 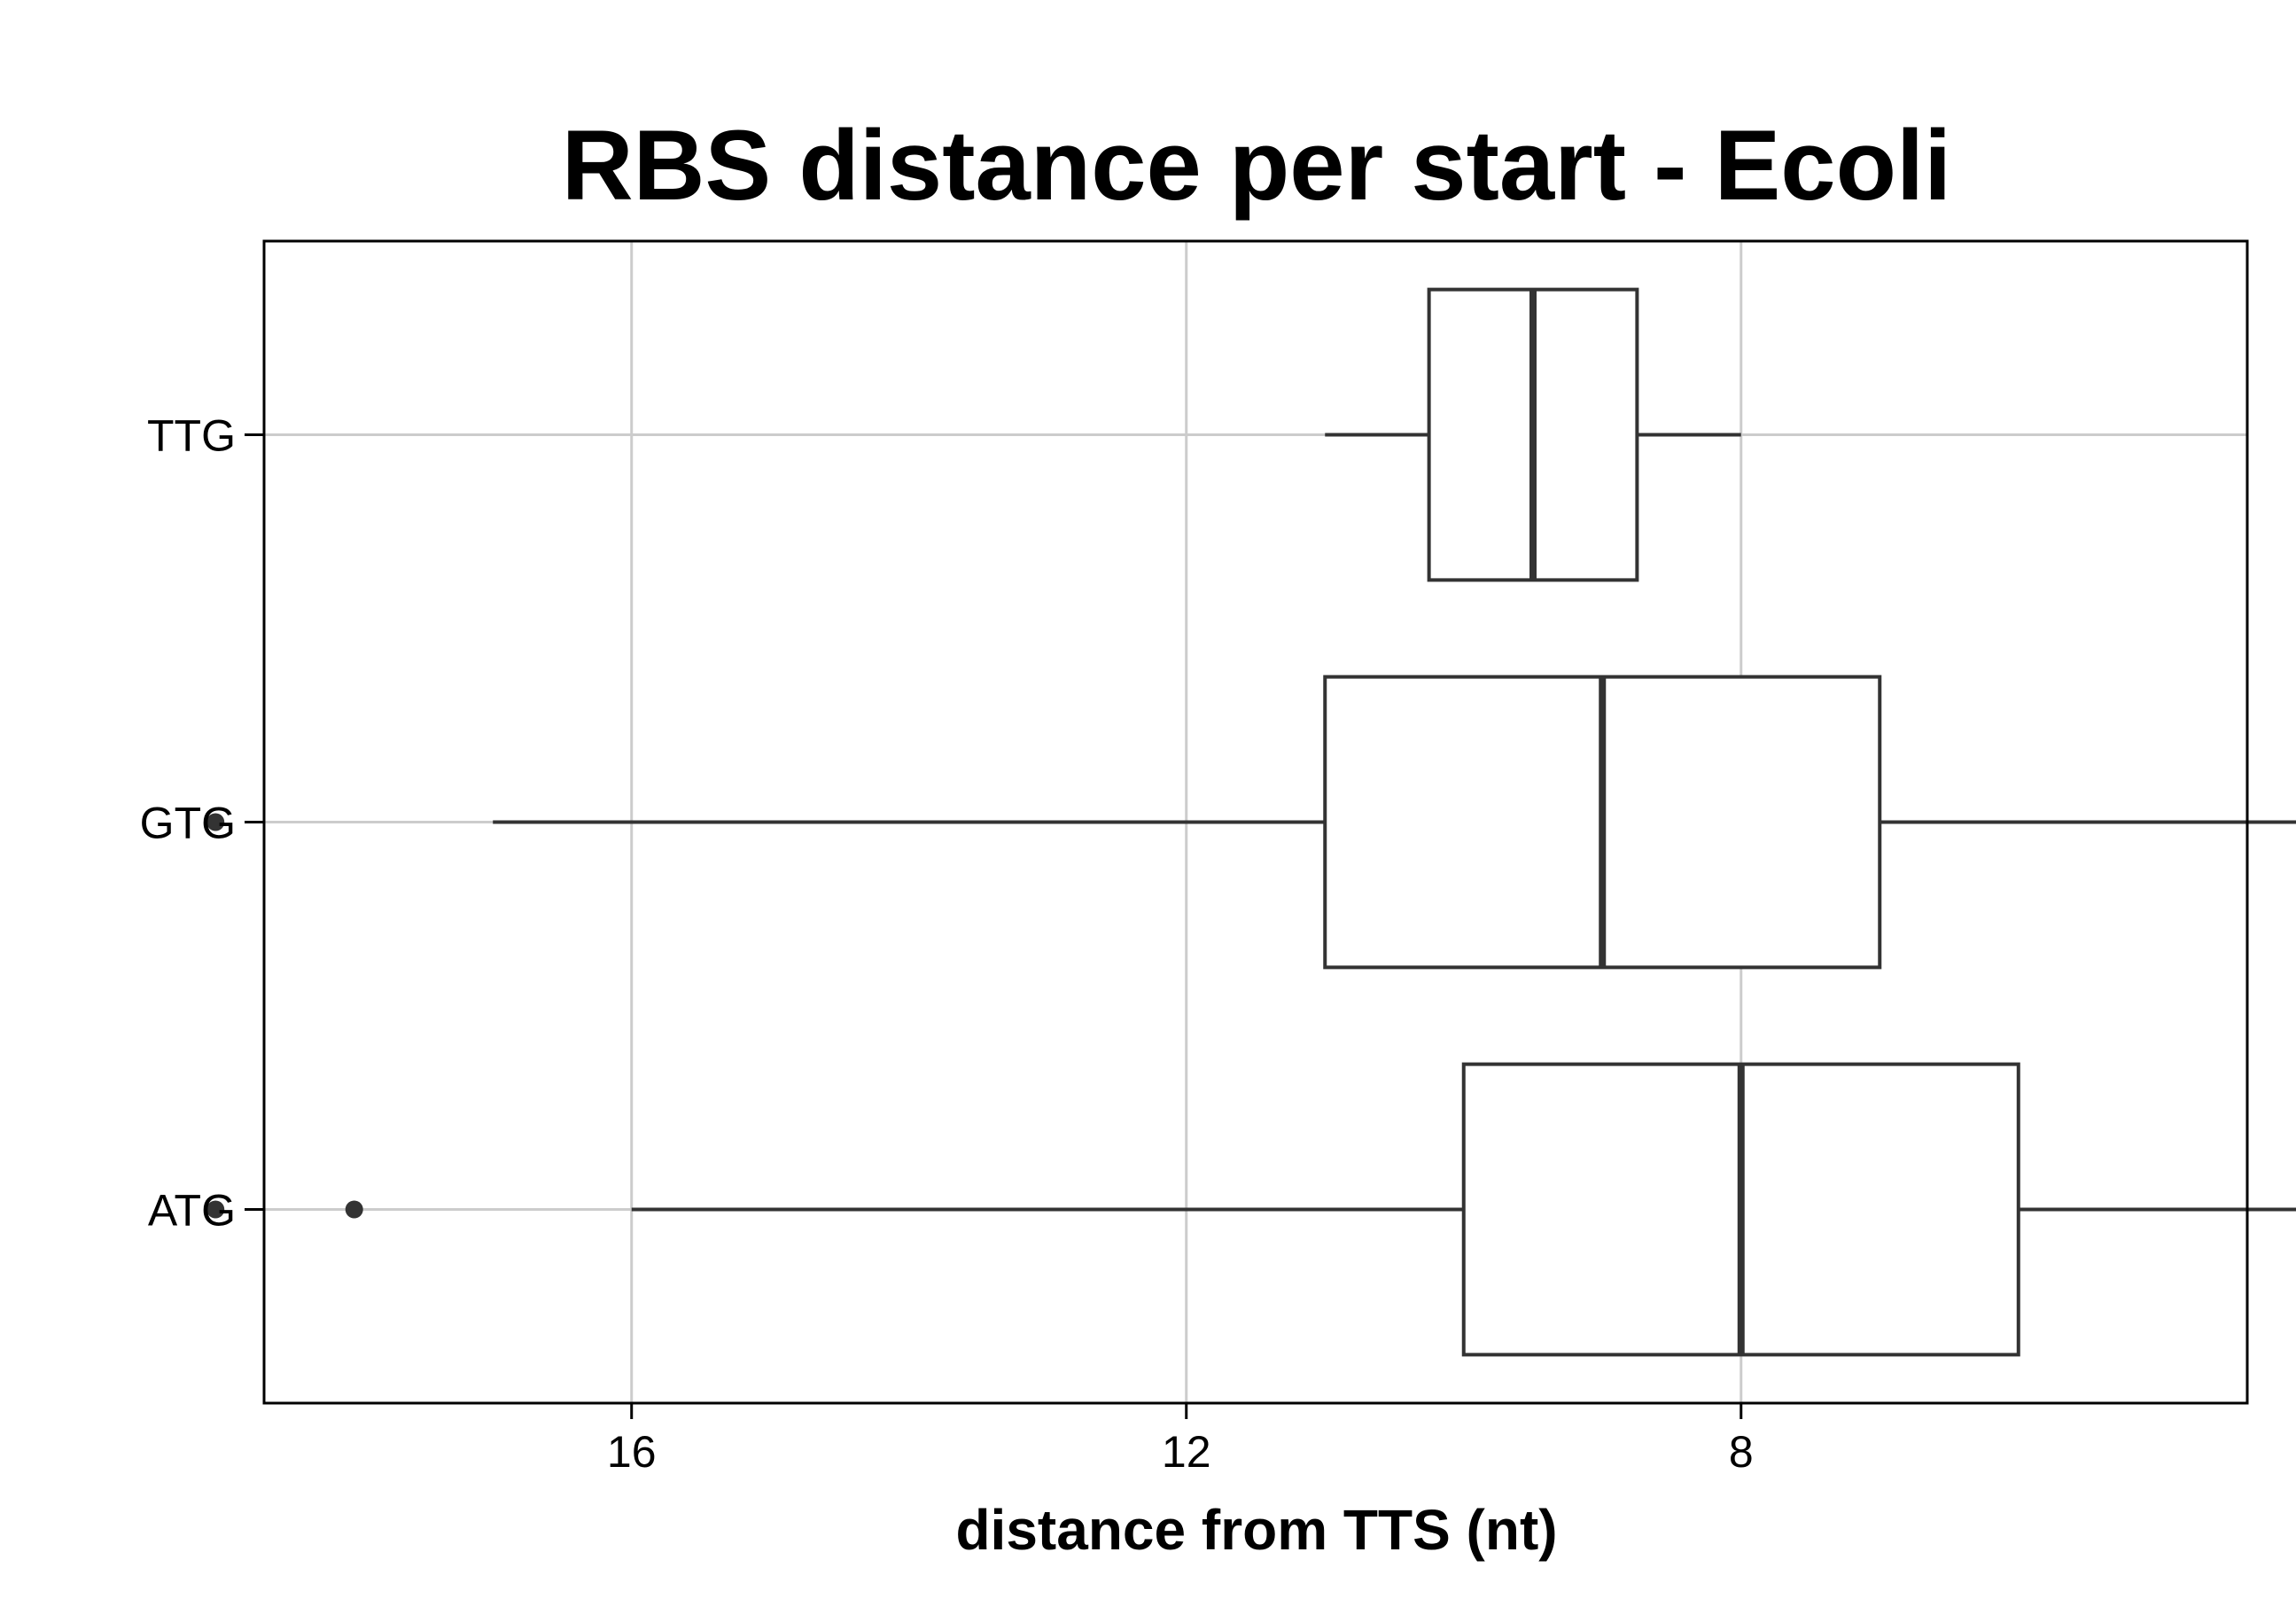 What do you see at coordinates (1256, 1530) in the screenshot?
I see `x-axis-title: distance from TTS (nt)` at bounding box center [1256, 1530].